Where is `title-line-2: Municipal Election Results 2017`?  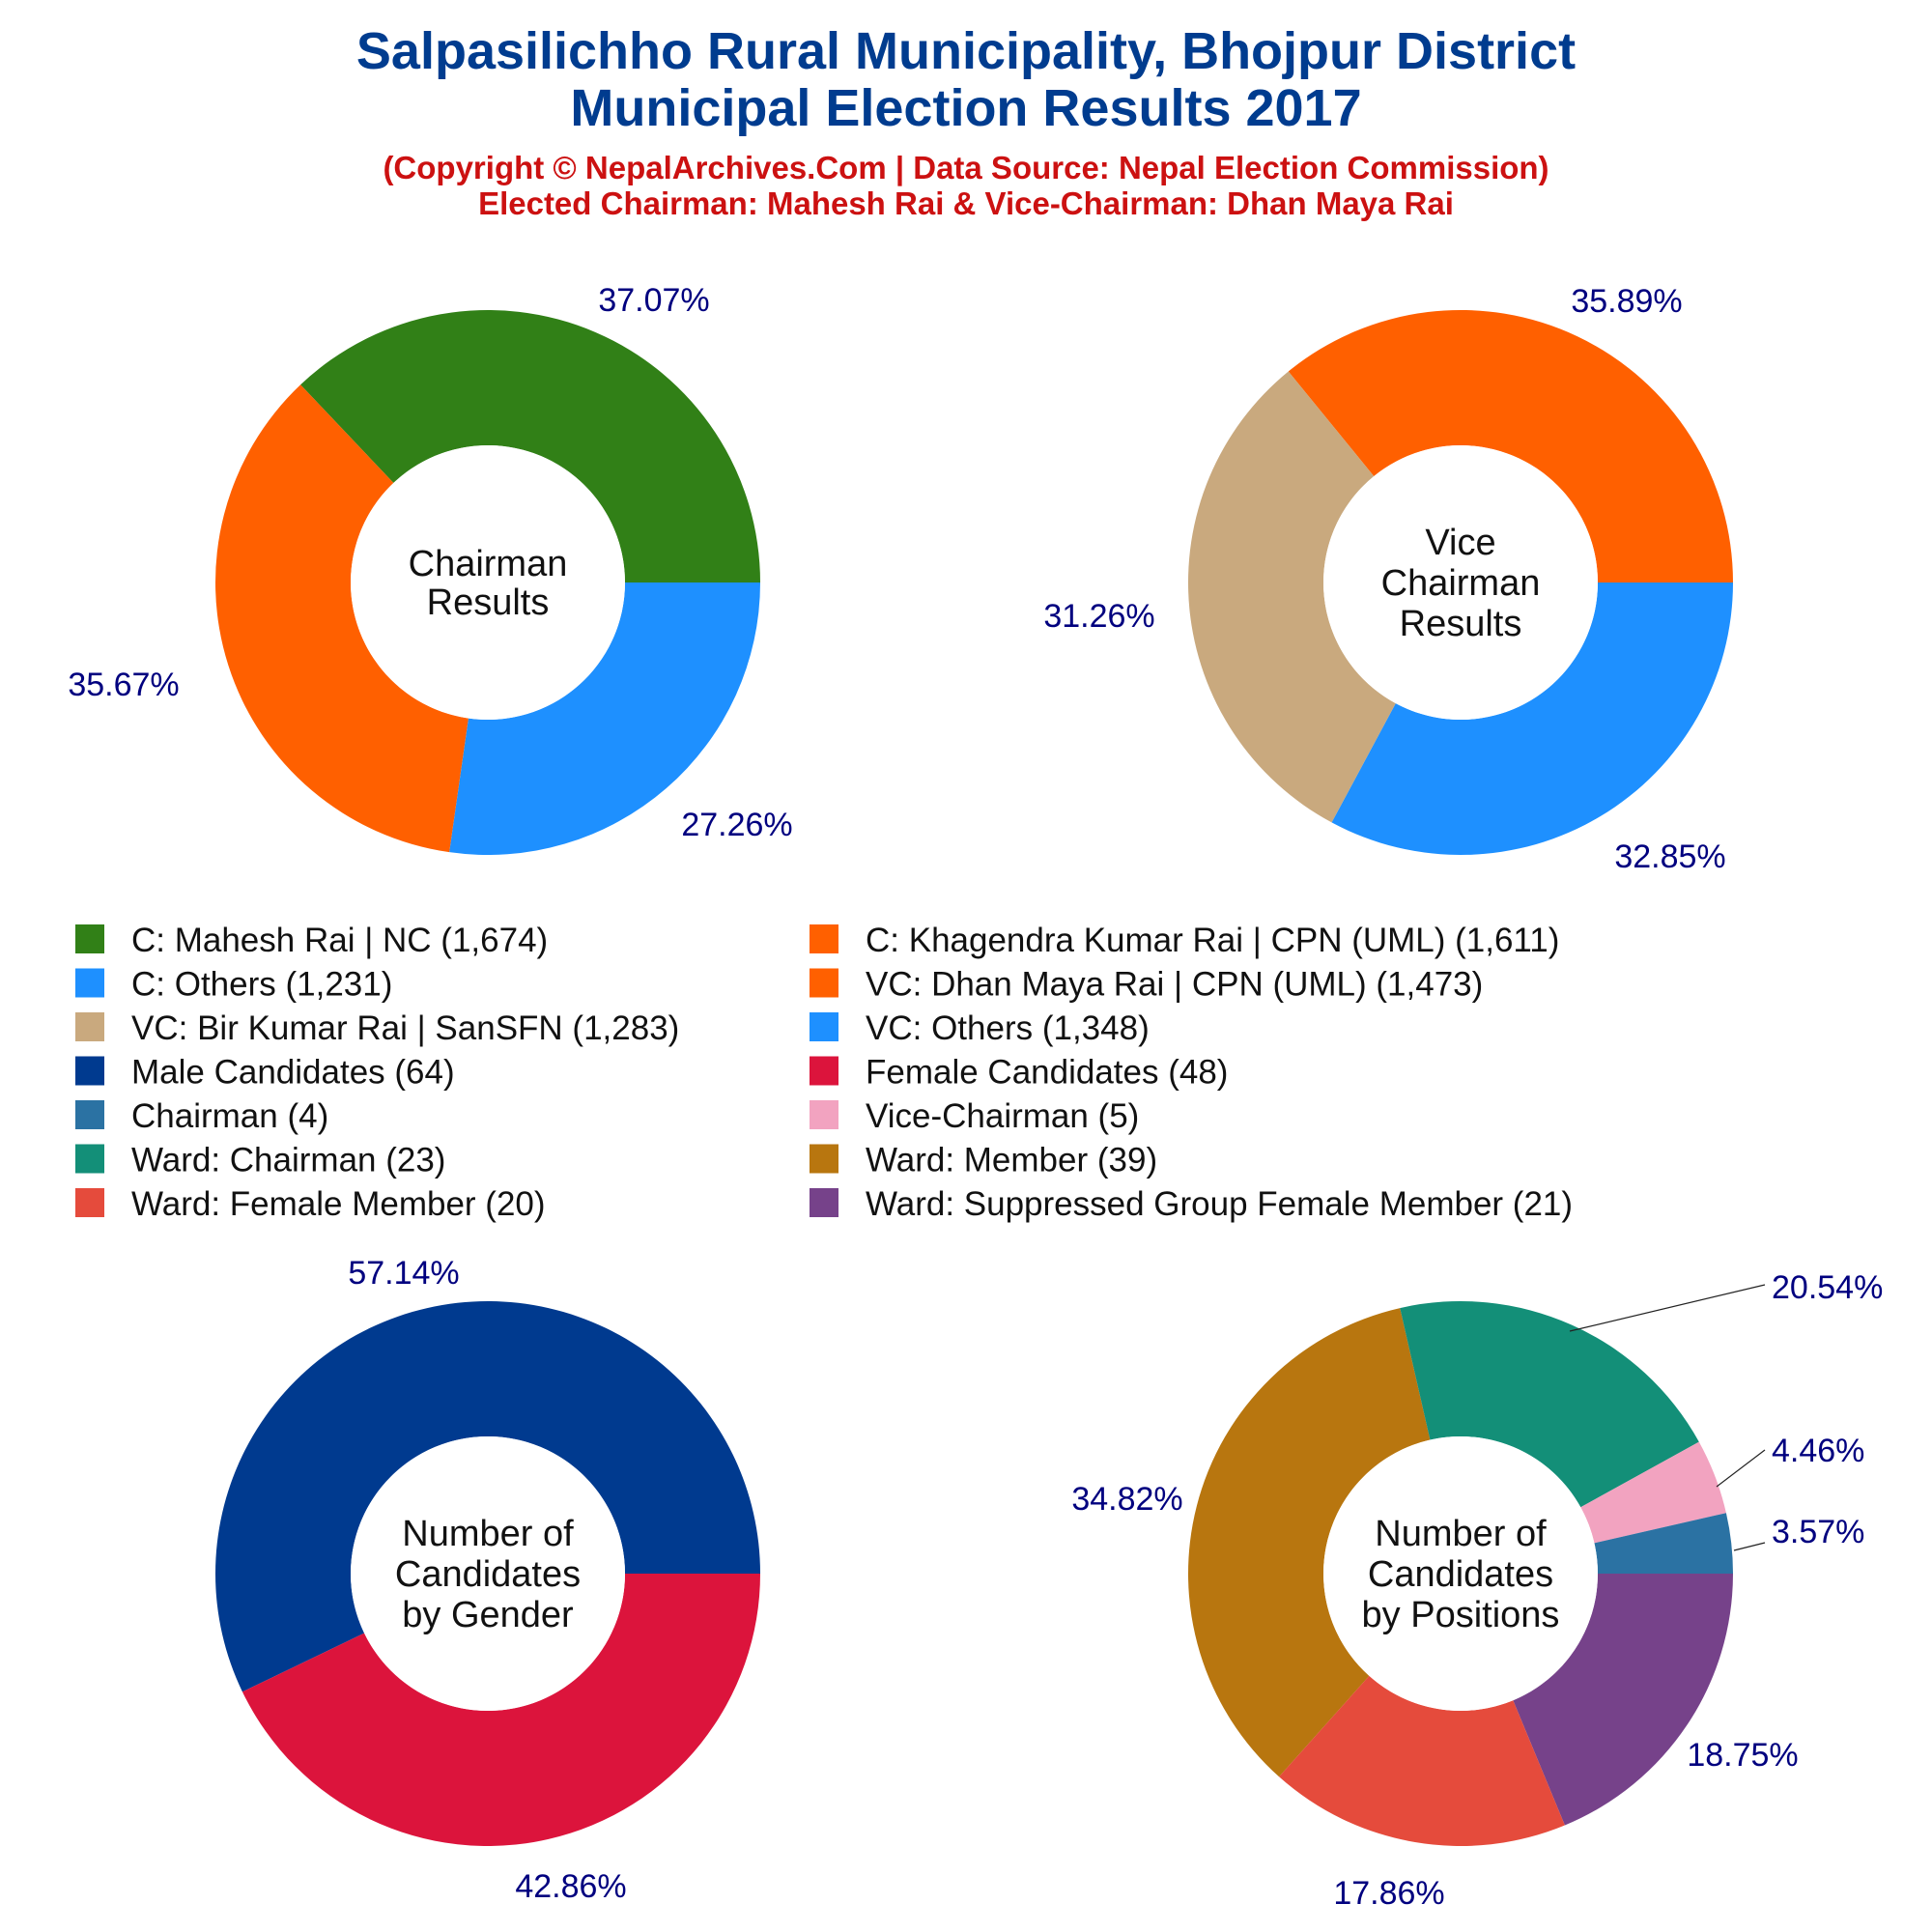 title-line-2: Municipal Election Results 2017 is located at coordinates (965, 108).